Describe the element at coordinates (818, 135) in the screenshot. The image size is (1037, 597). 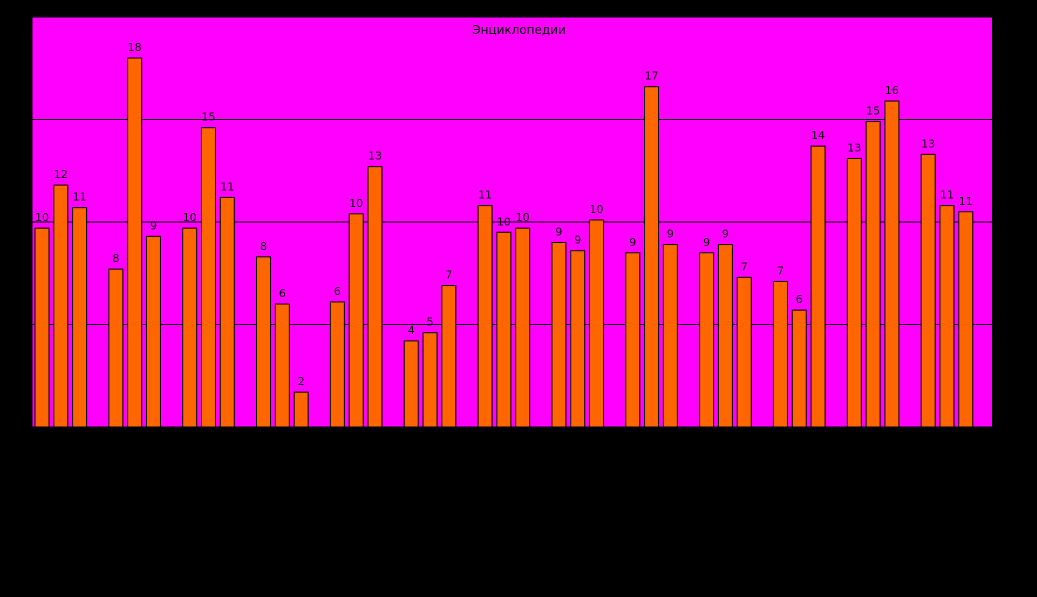
I see `bar-value-label: 14` at that location.